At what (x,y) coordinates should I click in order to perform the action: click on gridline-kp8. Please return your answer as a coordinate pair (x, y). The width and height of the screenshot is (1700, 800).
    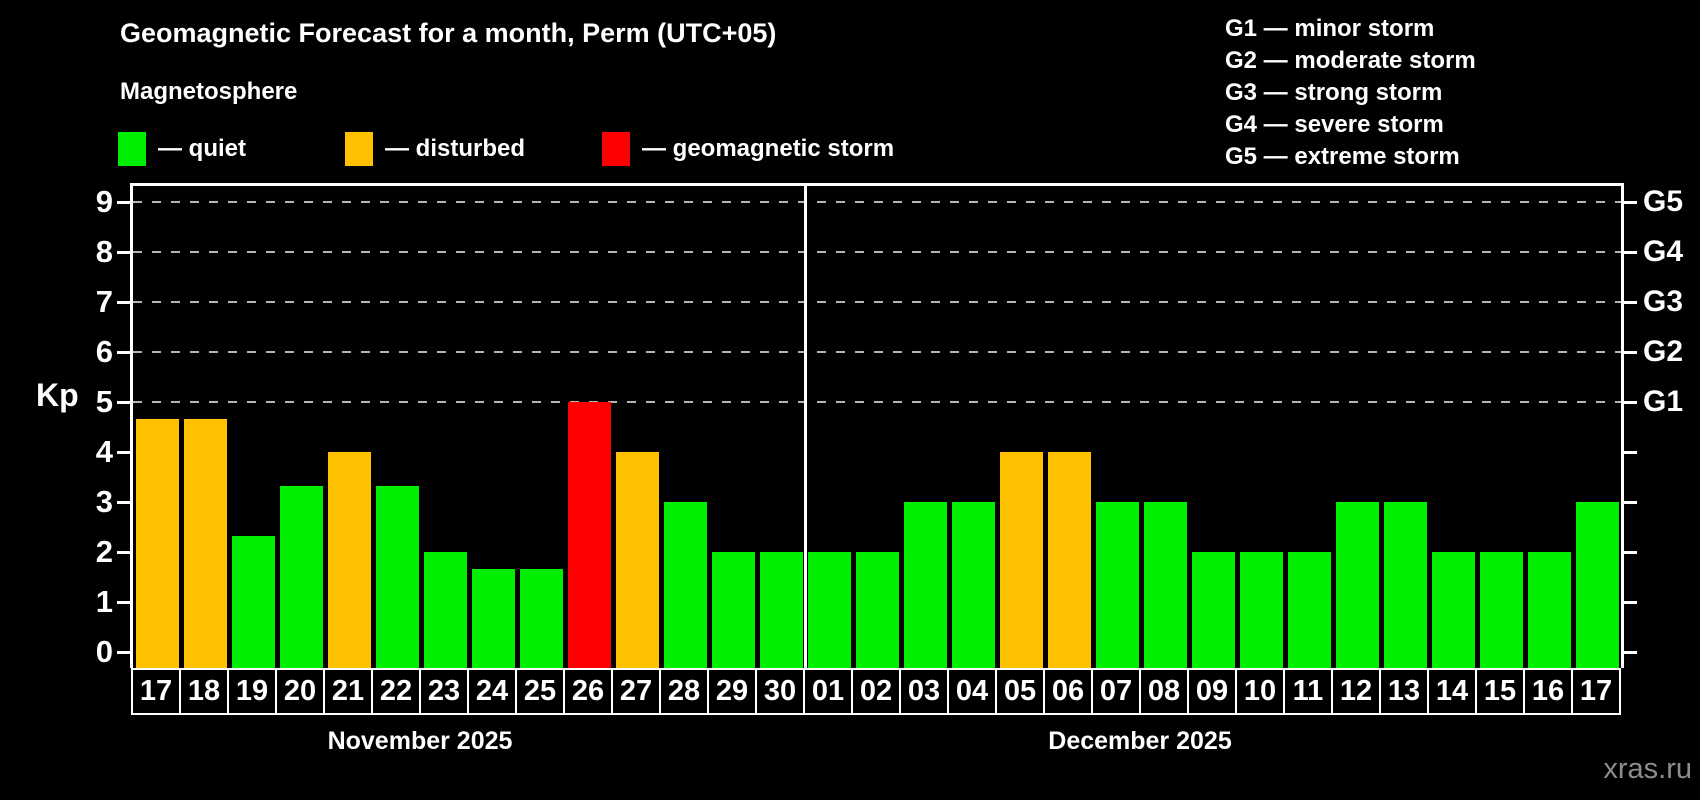
    Looking at the image, I should click on (877, 252).